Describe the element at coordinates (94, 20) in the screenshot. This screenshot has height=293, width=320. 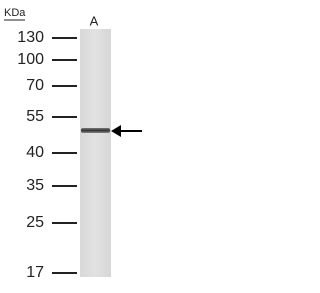
I see `lane-label: A` at that location.